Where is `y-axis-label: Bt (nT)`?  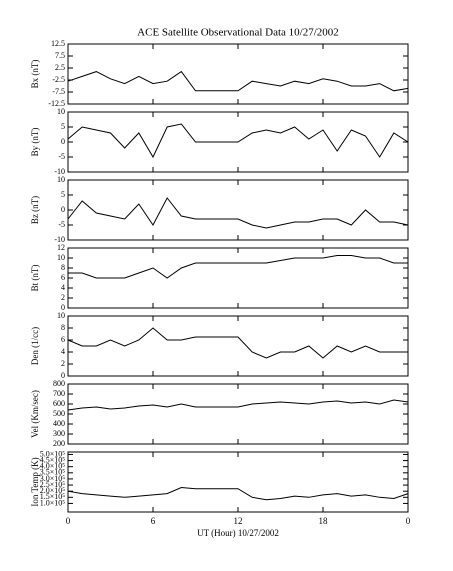 y-axis-label: Bt (nT) is located at coordinates (35, 278).